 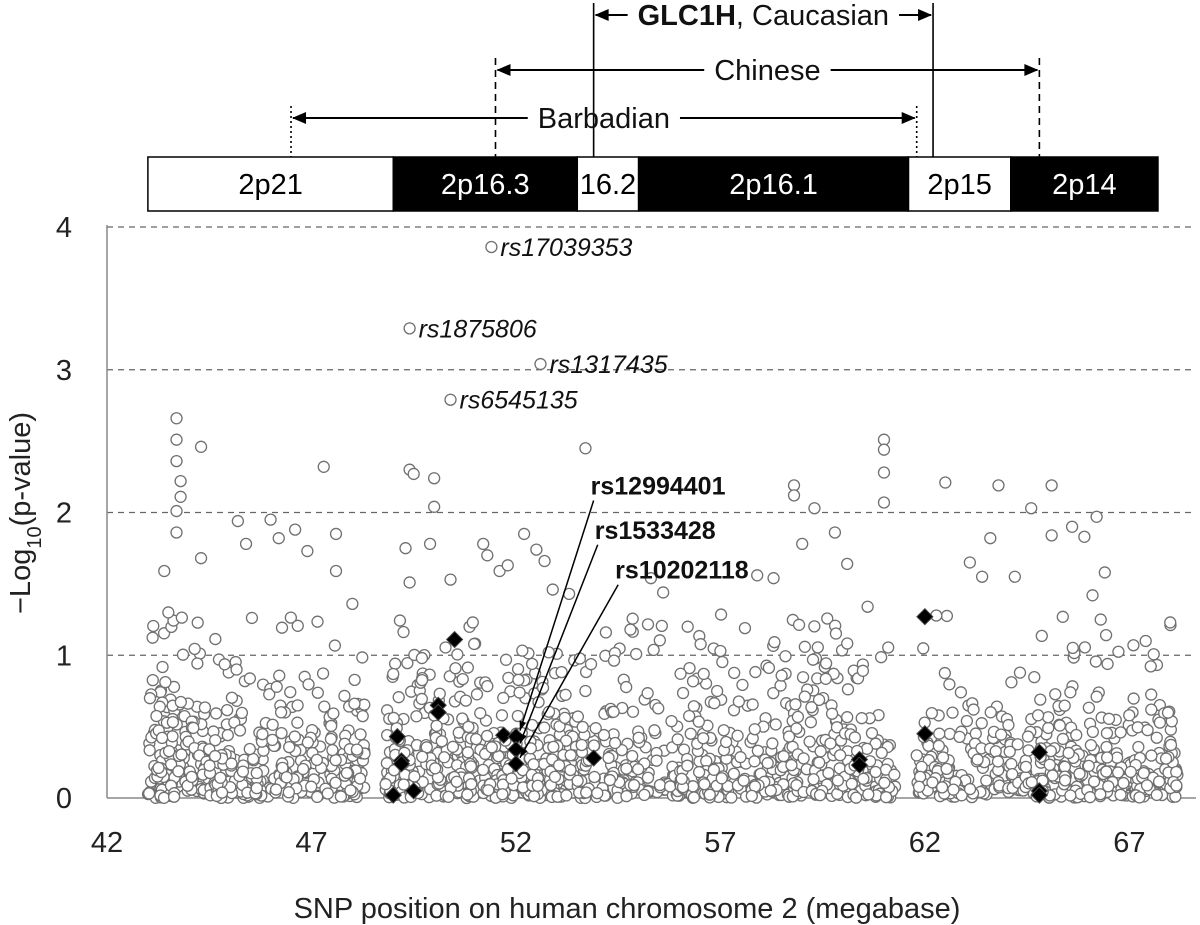 What do you see at coordinates (1031, 70) in the screenshot?
I see `linkage-arrowhead-right` at bounding box center [1031, 70].